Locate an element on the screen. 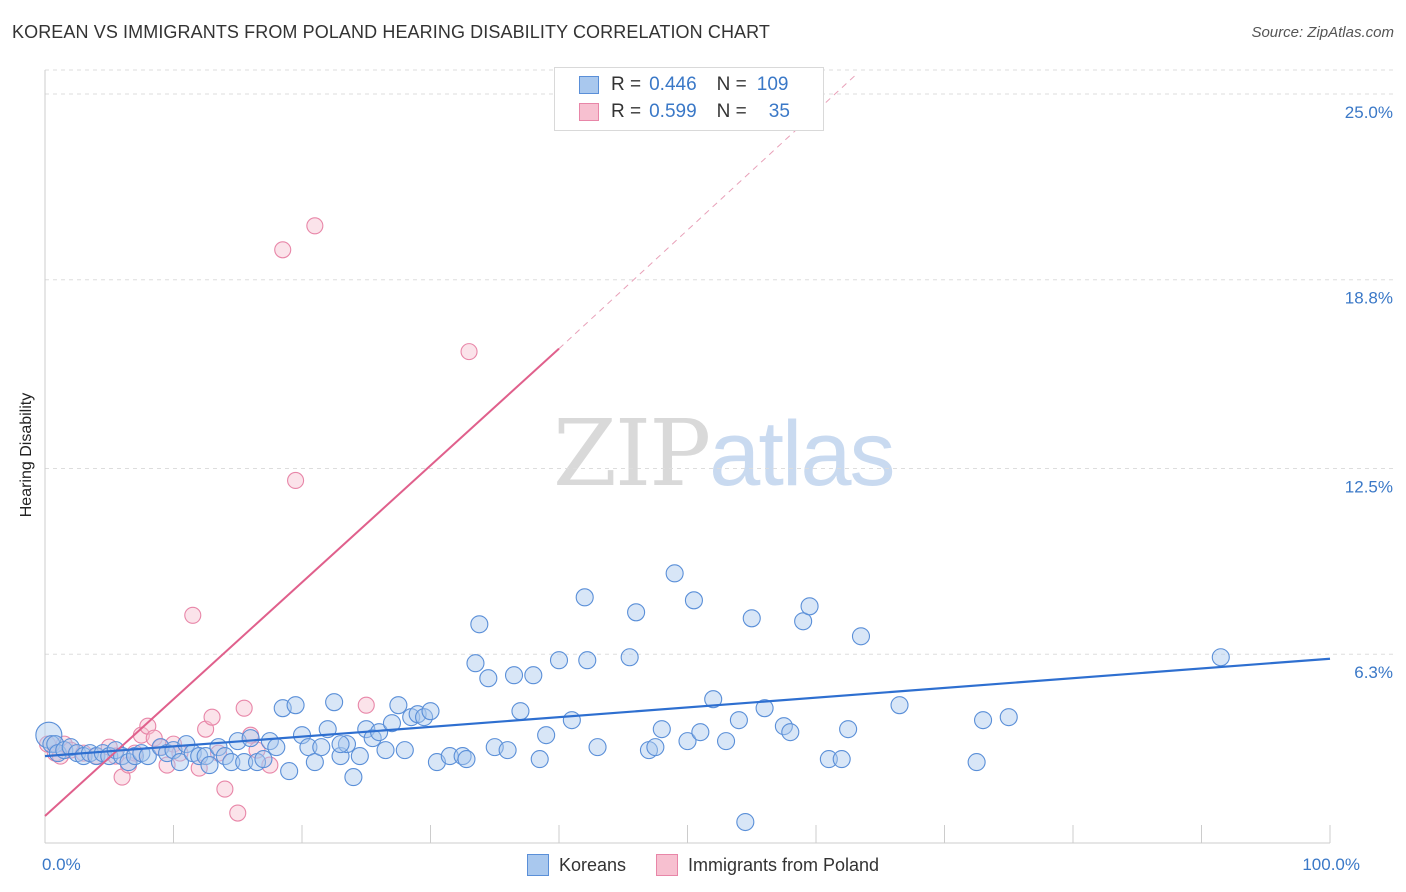  x-tick-label: 100.0% is located at coordinates (1331, 864).